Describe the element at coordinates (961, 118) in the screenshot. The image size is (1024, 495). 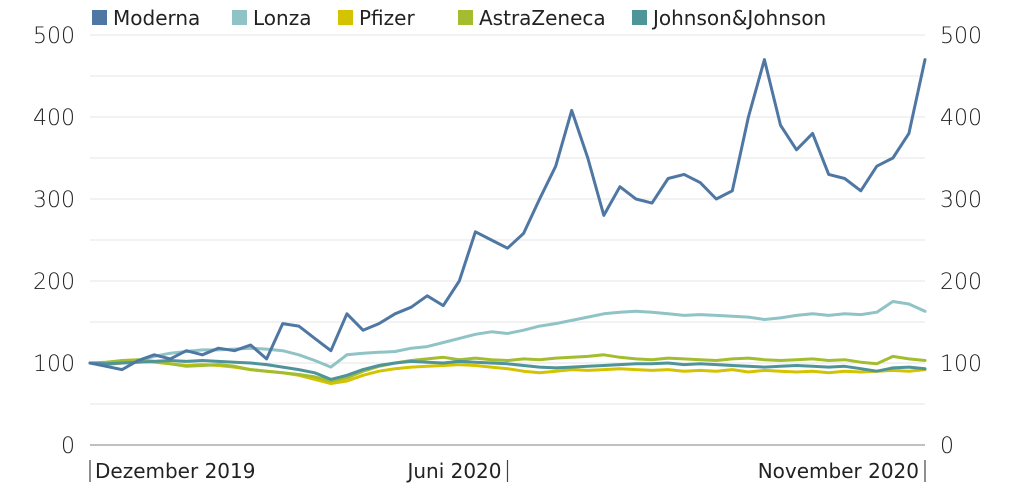
I see `y-tick-label-right: 400` at that location.